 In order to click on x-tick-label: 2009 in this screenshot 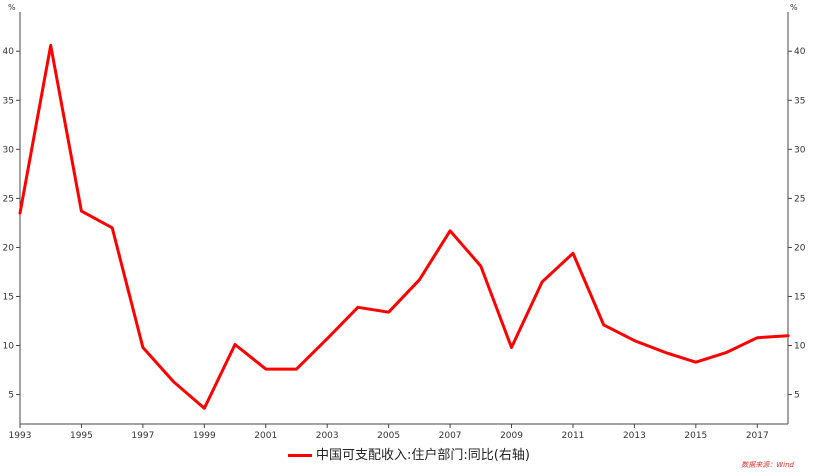, I will do `click(511, 435)`.